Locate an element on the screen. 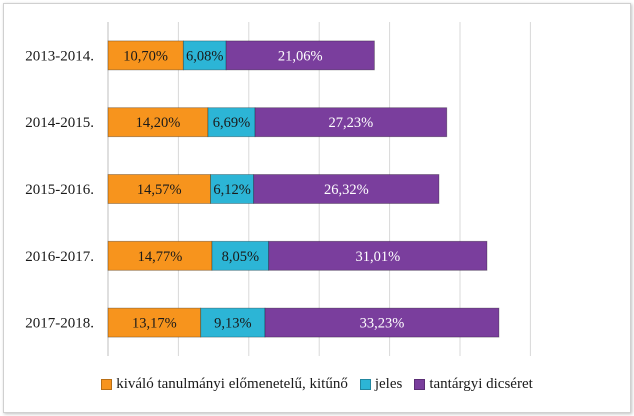  data-label: 10,70% is located at coordinates (145, 56).